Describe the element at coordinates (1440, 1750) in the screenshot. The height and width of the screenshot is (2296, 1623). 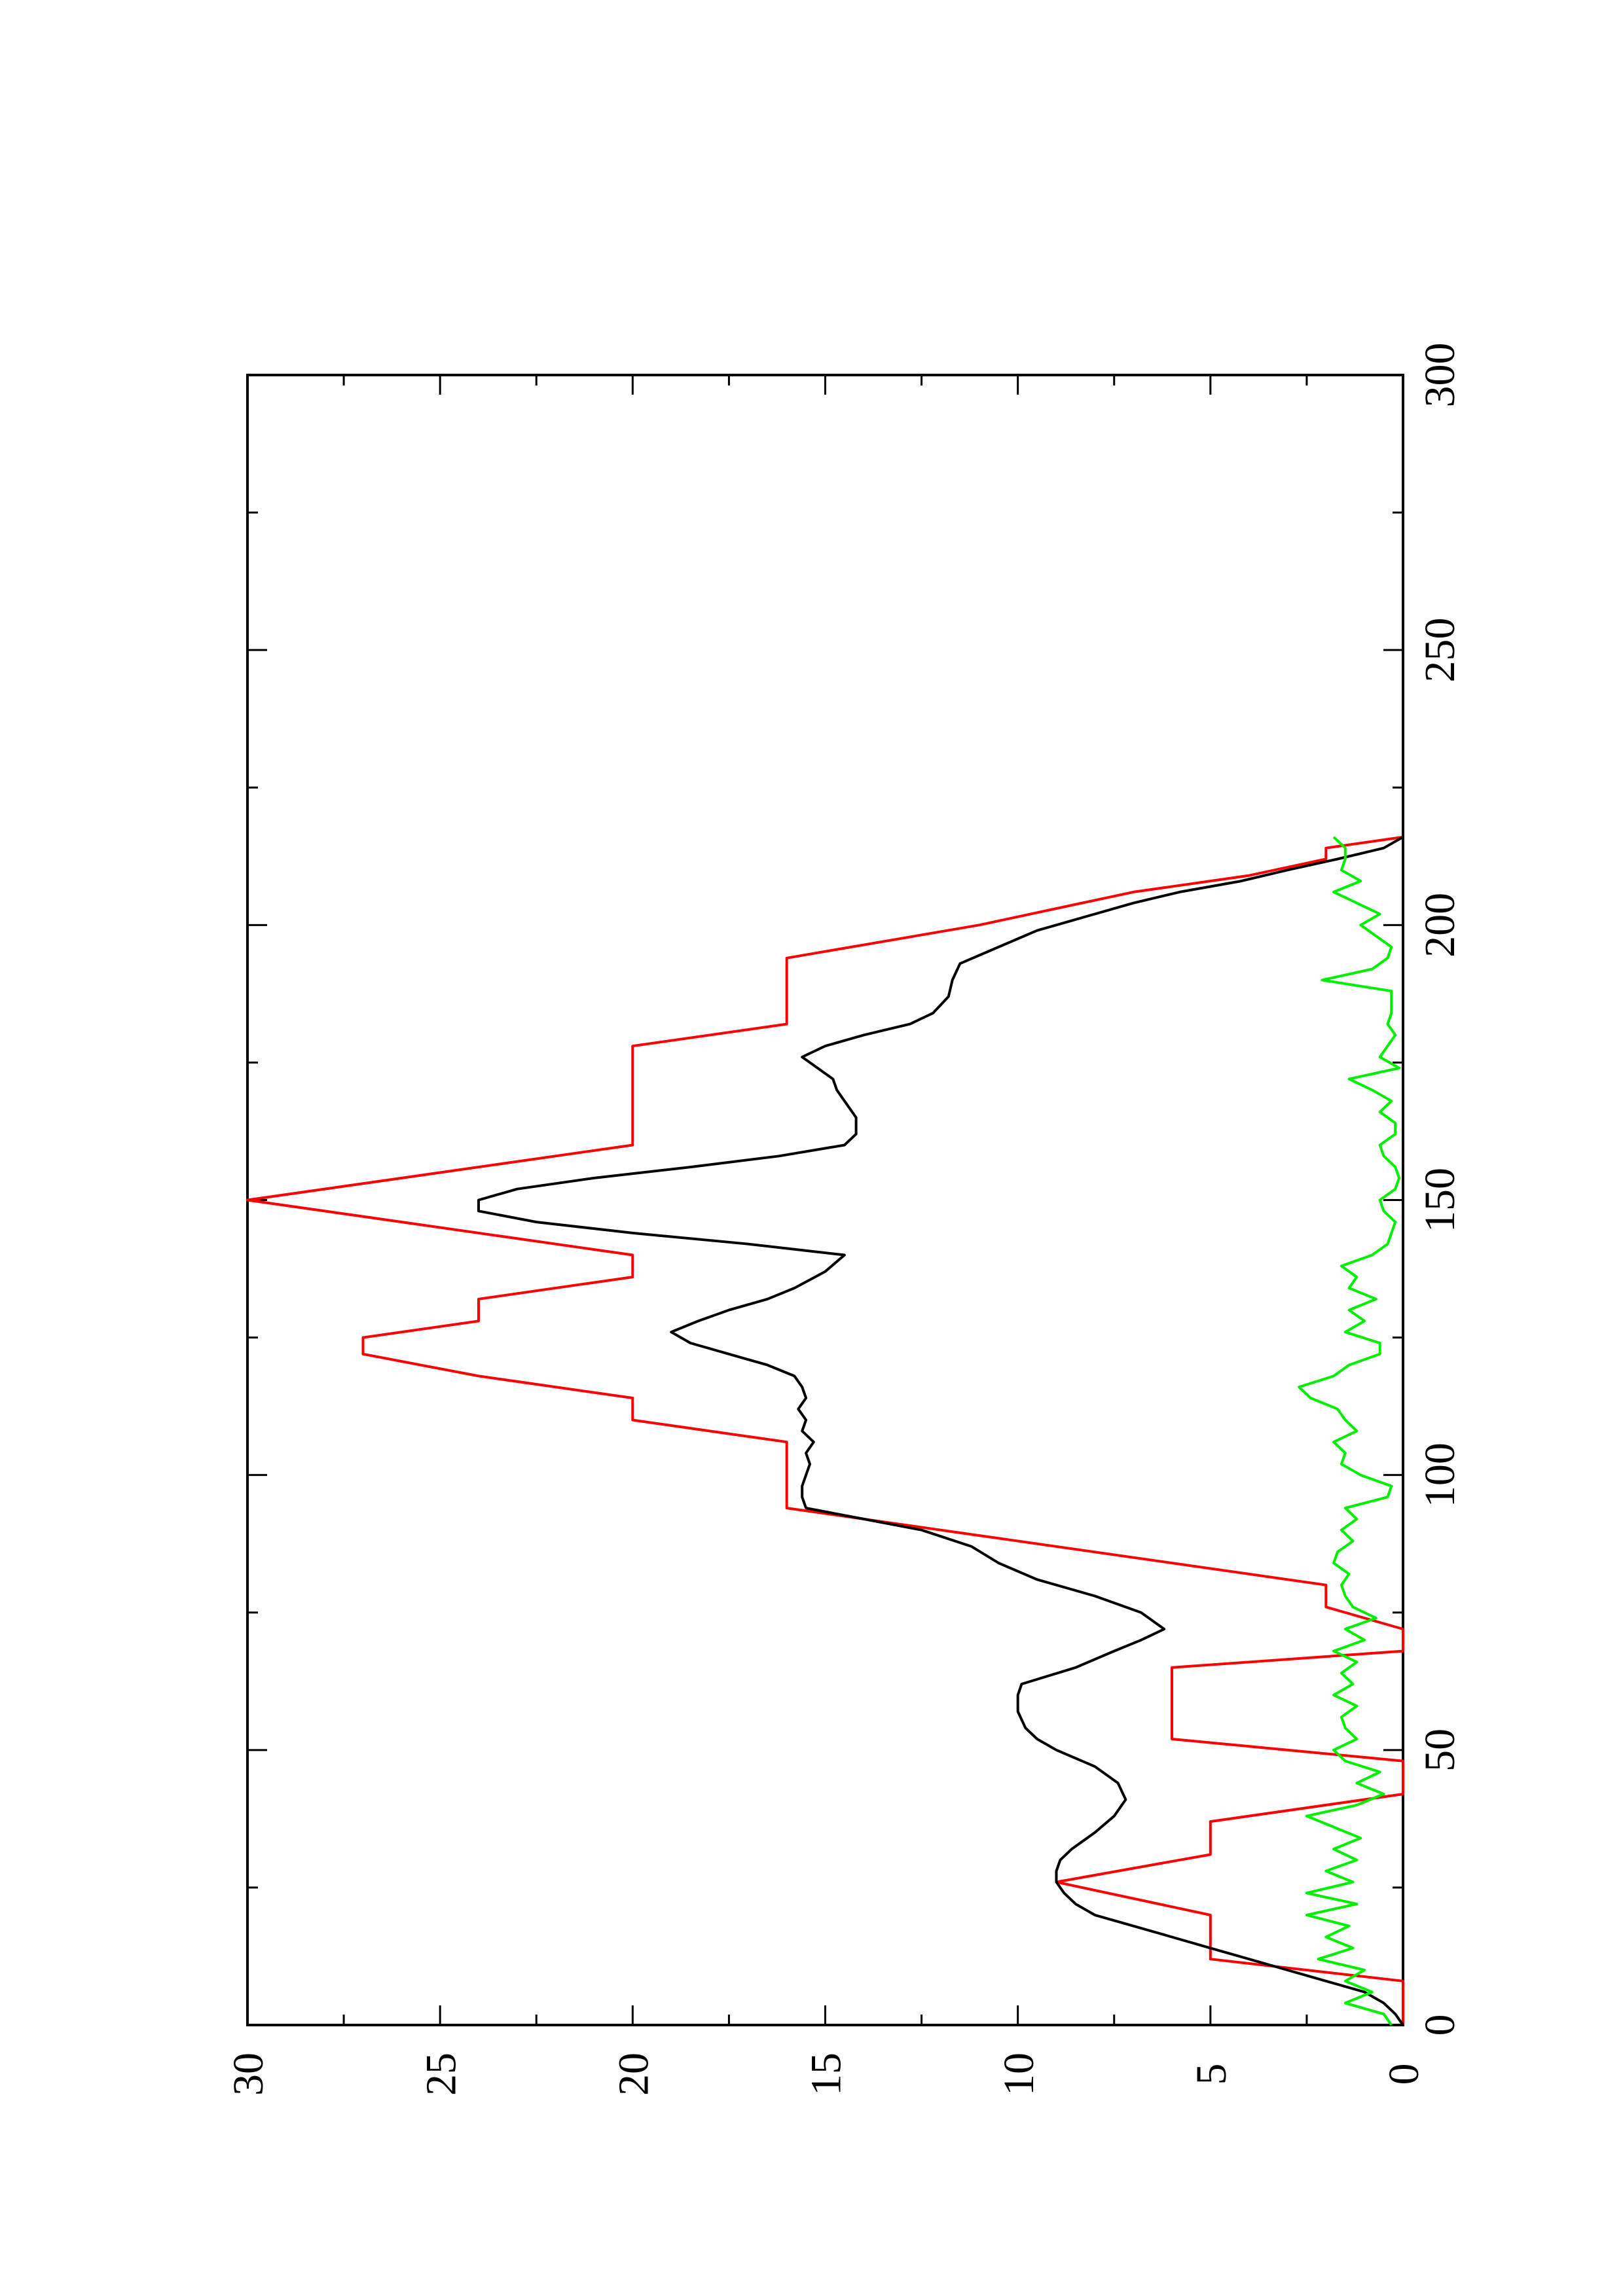
I see `x-tick-label: 50` at that location.